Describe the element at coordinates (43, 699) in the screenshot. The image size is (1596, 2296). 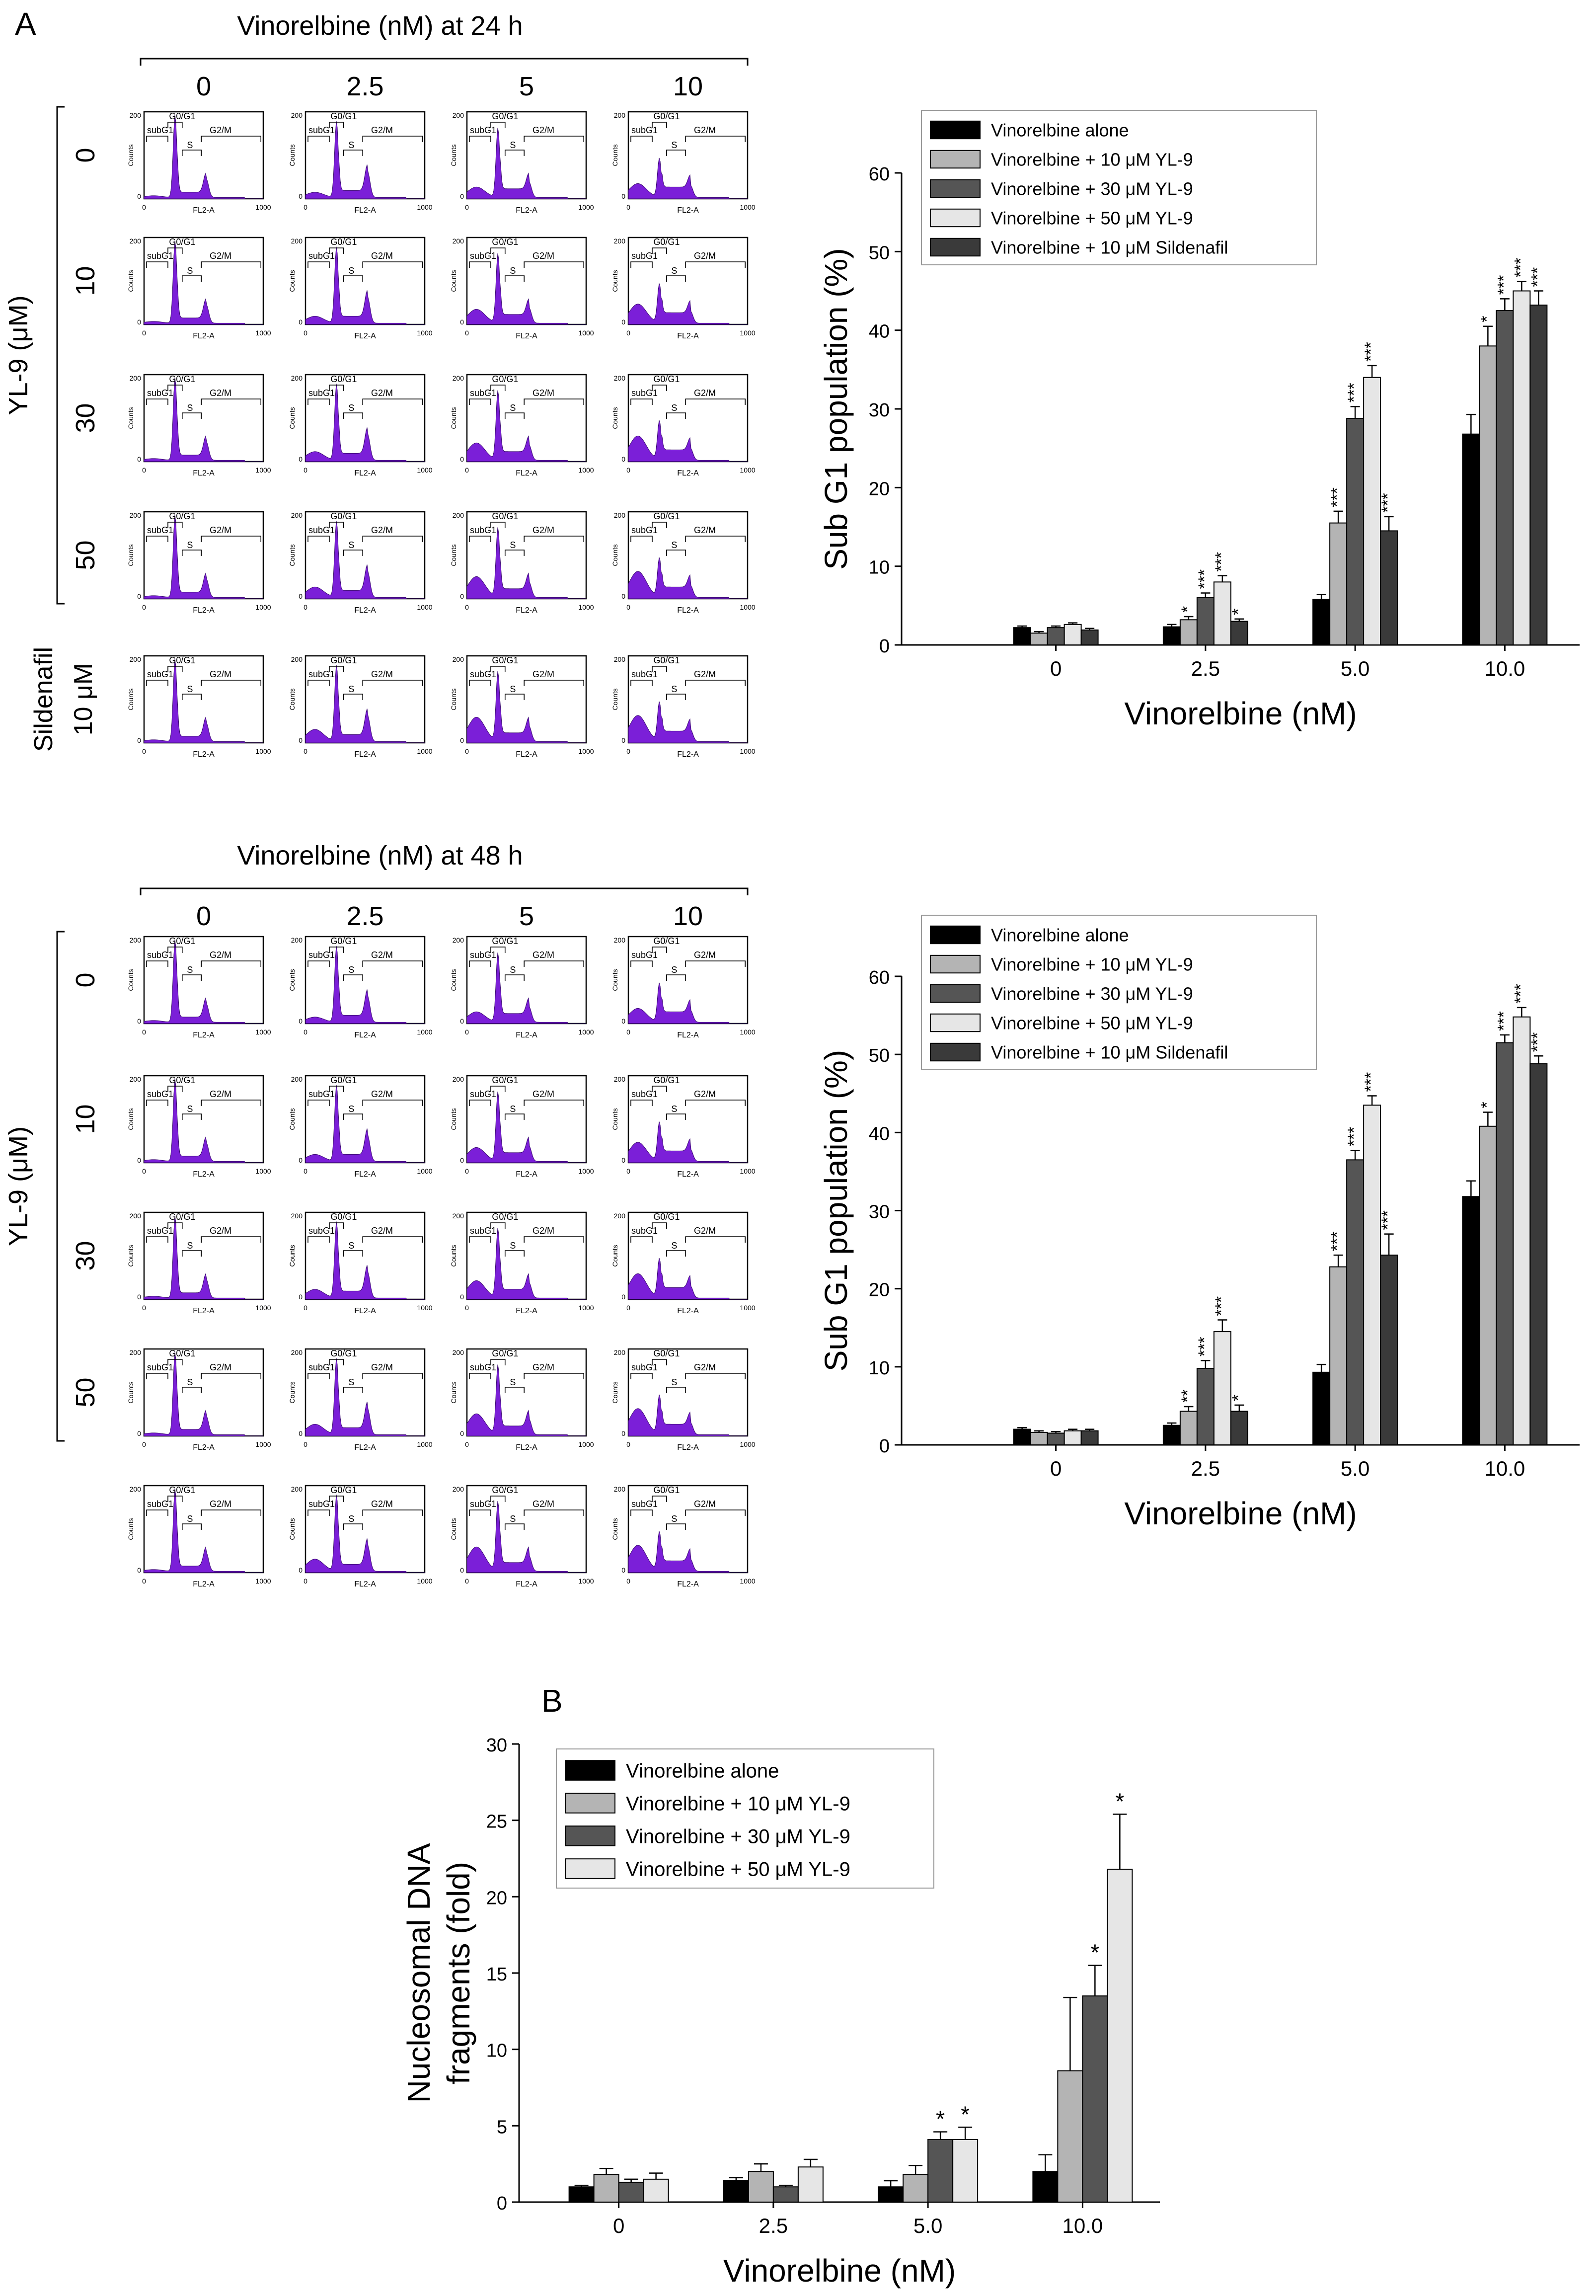
I see `flow-sildenafil-label-line1: Sildenafil` at that location.